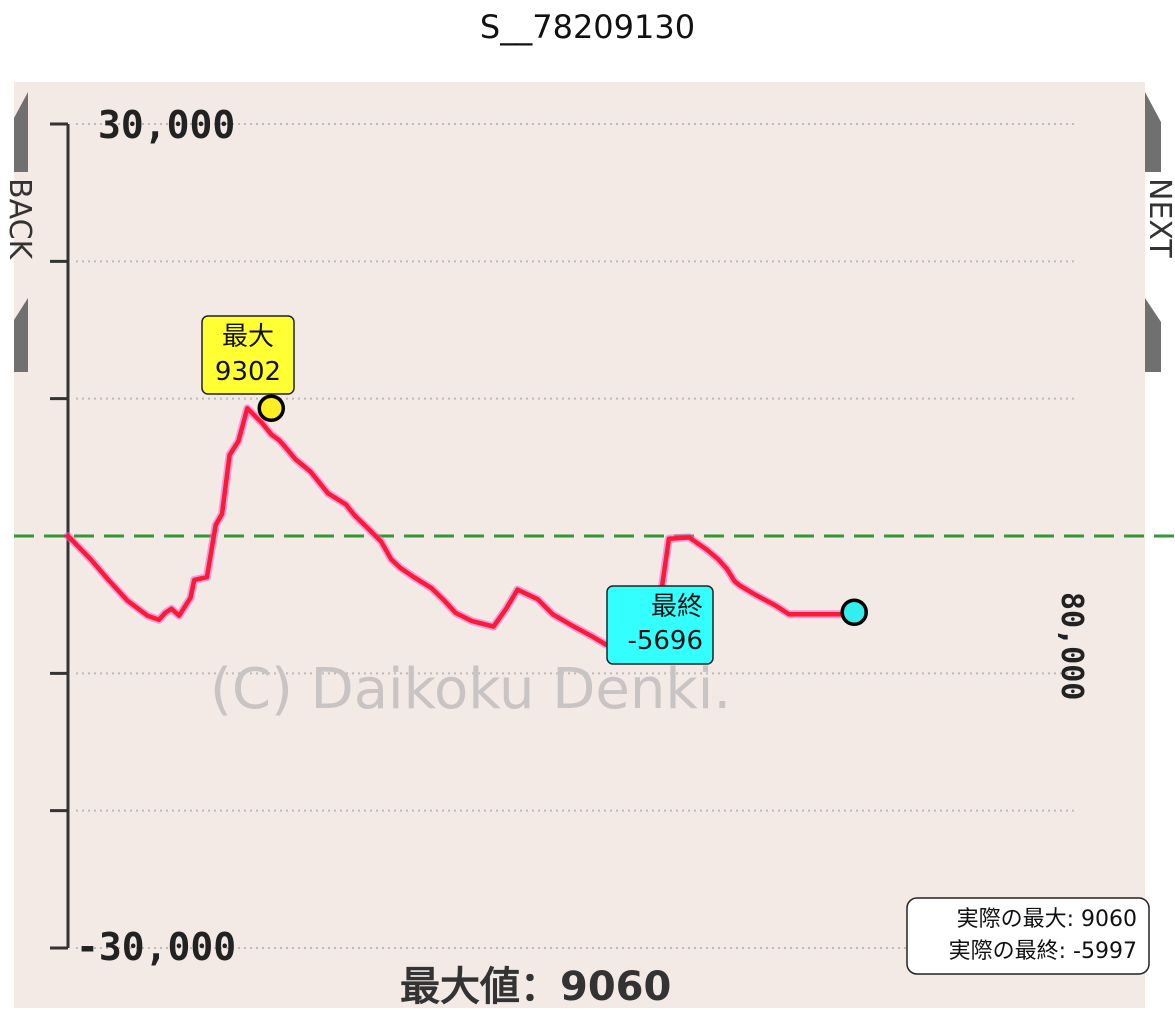 Image resolution: width=1175 pixels, height=1024 pixels. I want to click on max-callout: 最大 9302, so click(248, 355).